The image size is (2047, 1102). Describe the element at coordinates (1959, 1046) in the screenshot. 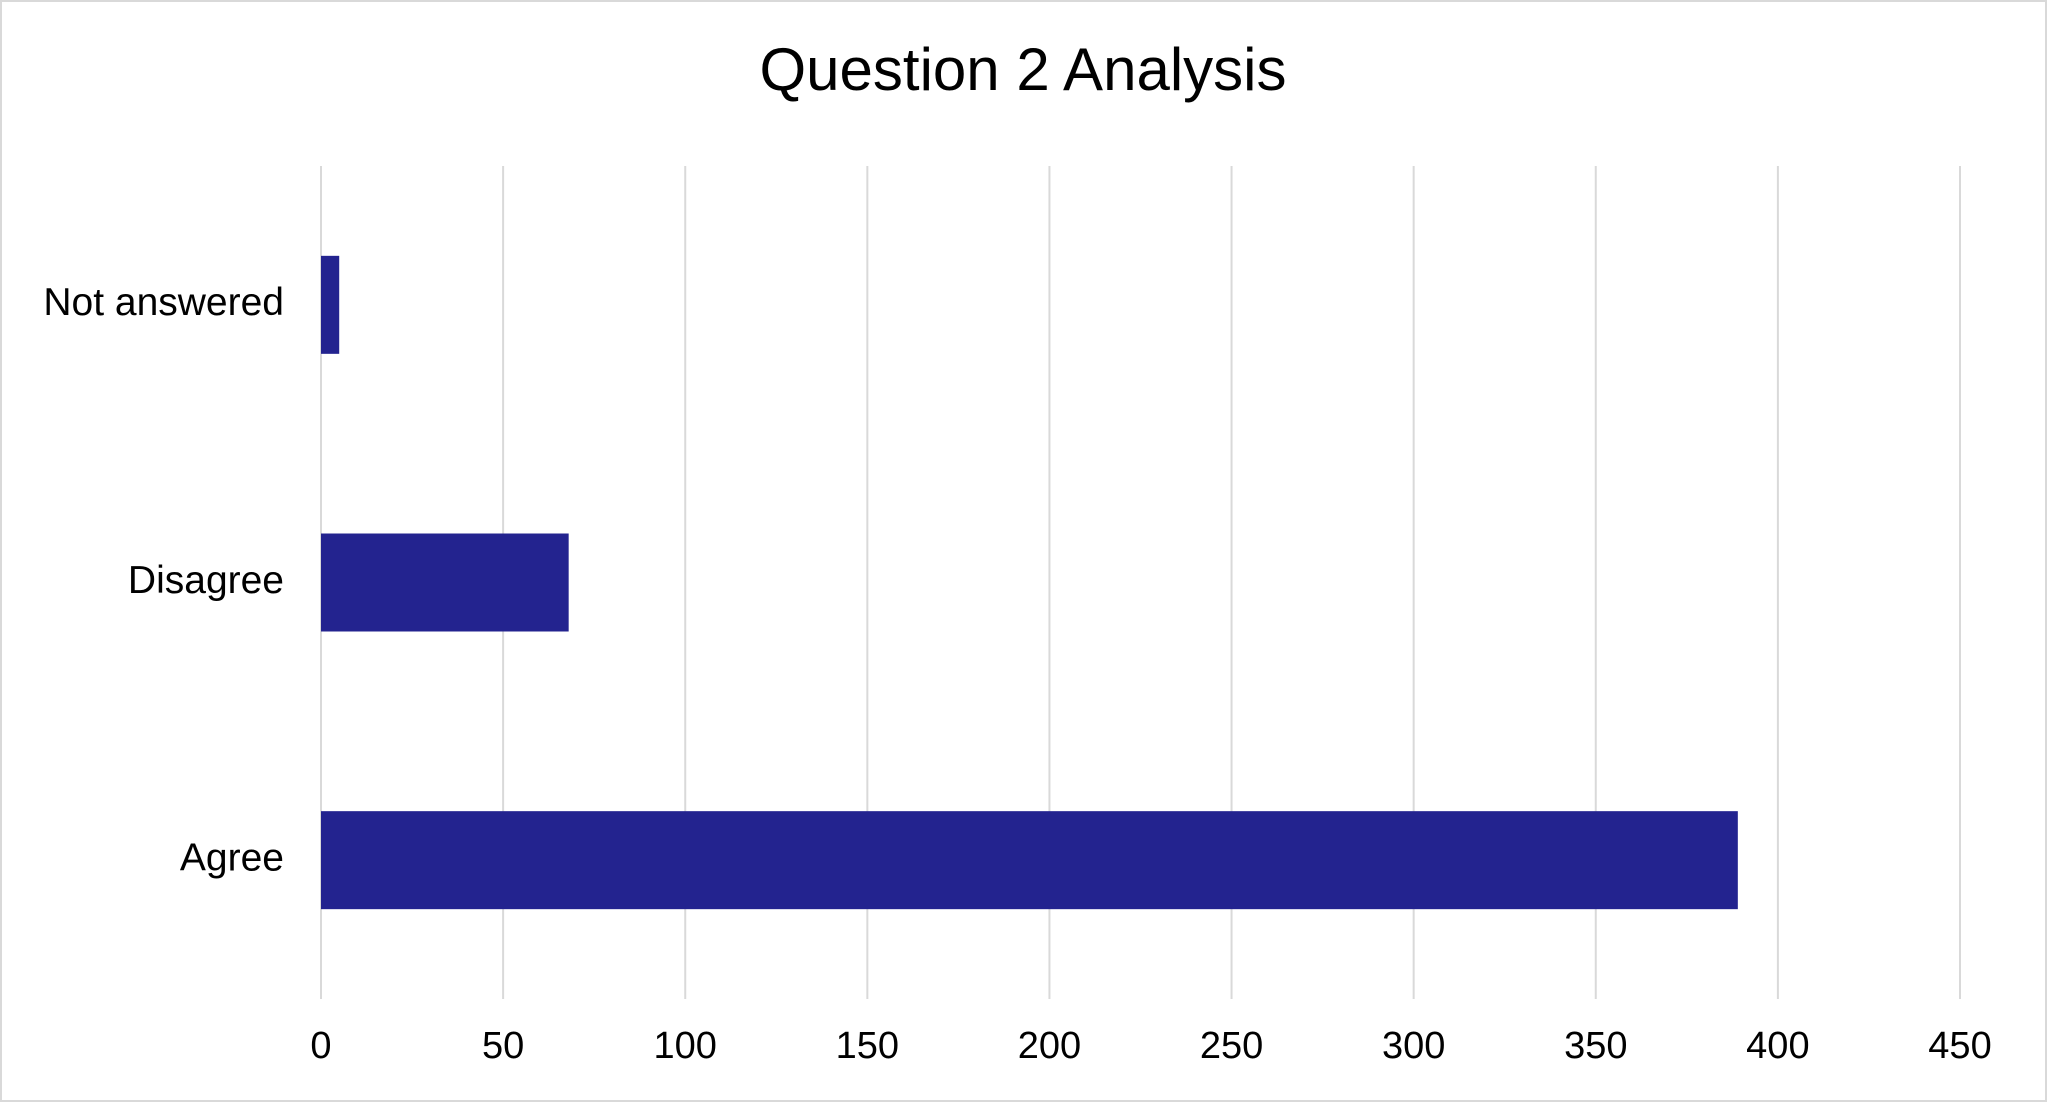

I see `x-tick-label: 450` at that location.